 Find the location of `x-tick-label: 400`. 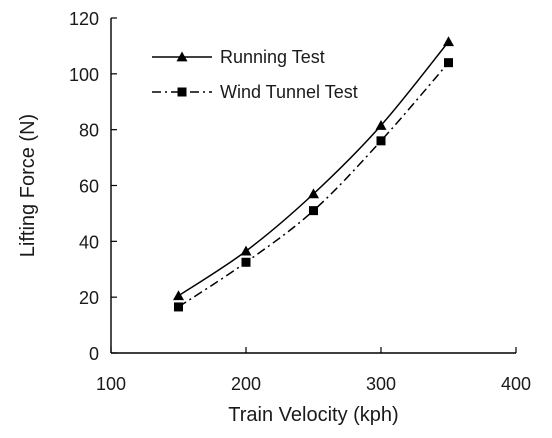

x-tick-label: 400 is located at coordinates (516, 384).